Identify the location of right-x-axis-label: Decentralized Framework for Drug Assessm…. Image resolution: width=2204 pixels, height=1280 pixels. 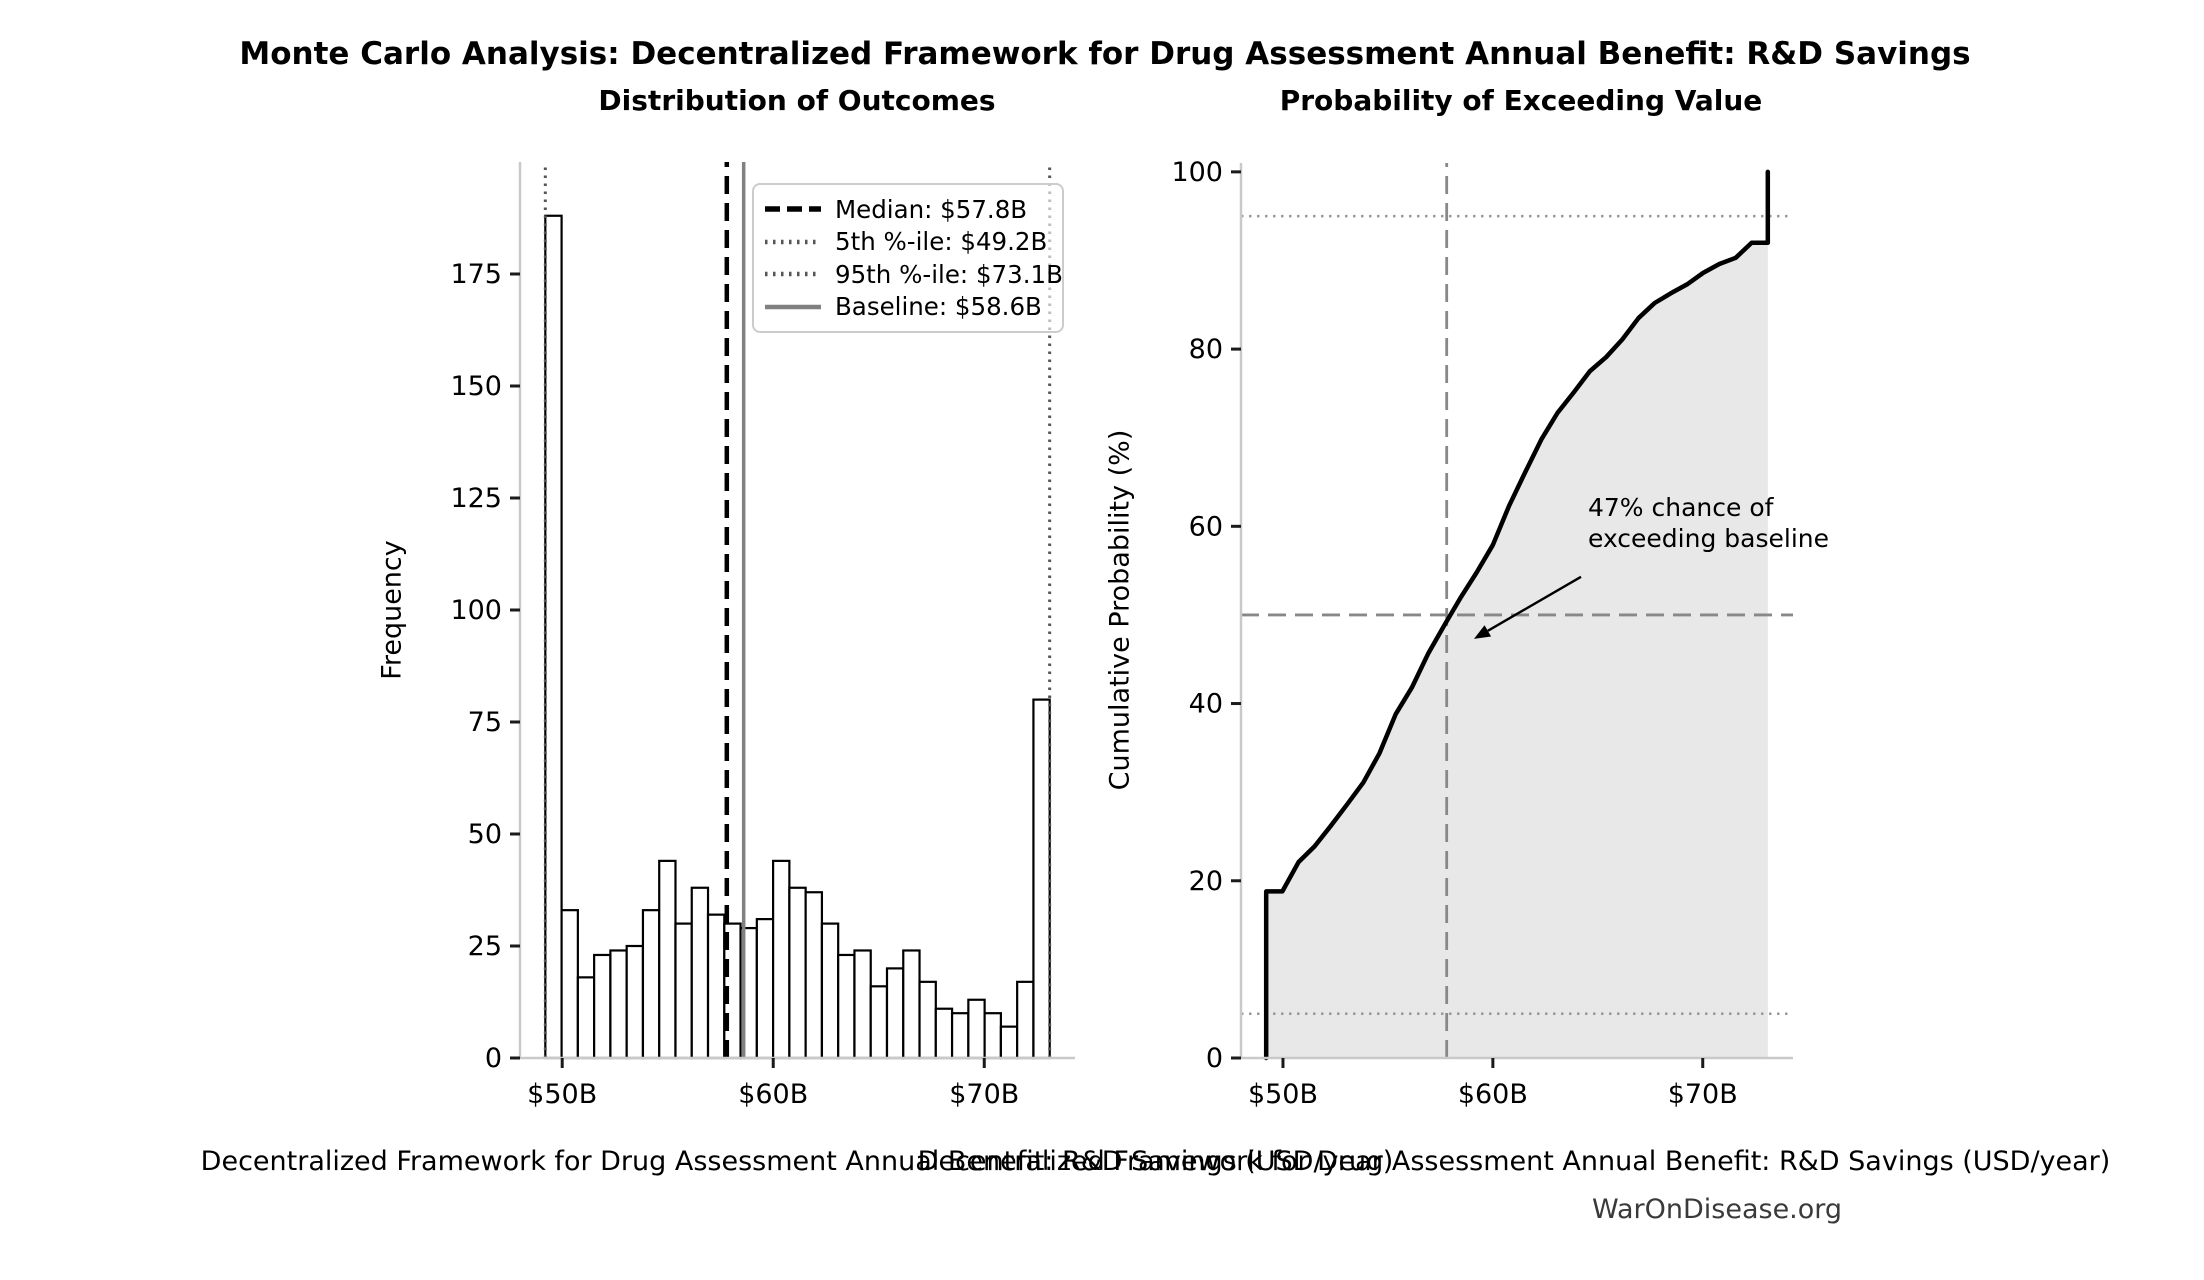
(1514, 1161).